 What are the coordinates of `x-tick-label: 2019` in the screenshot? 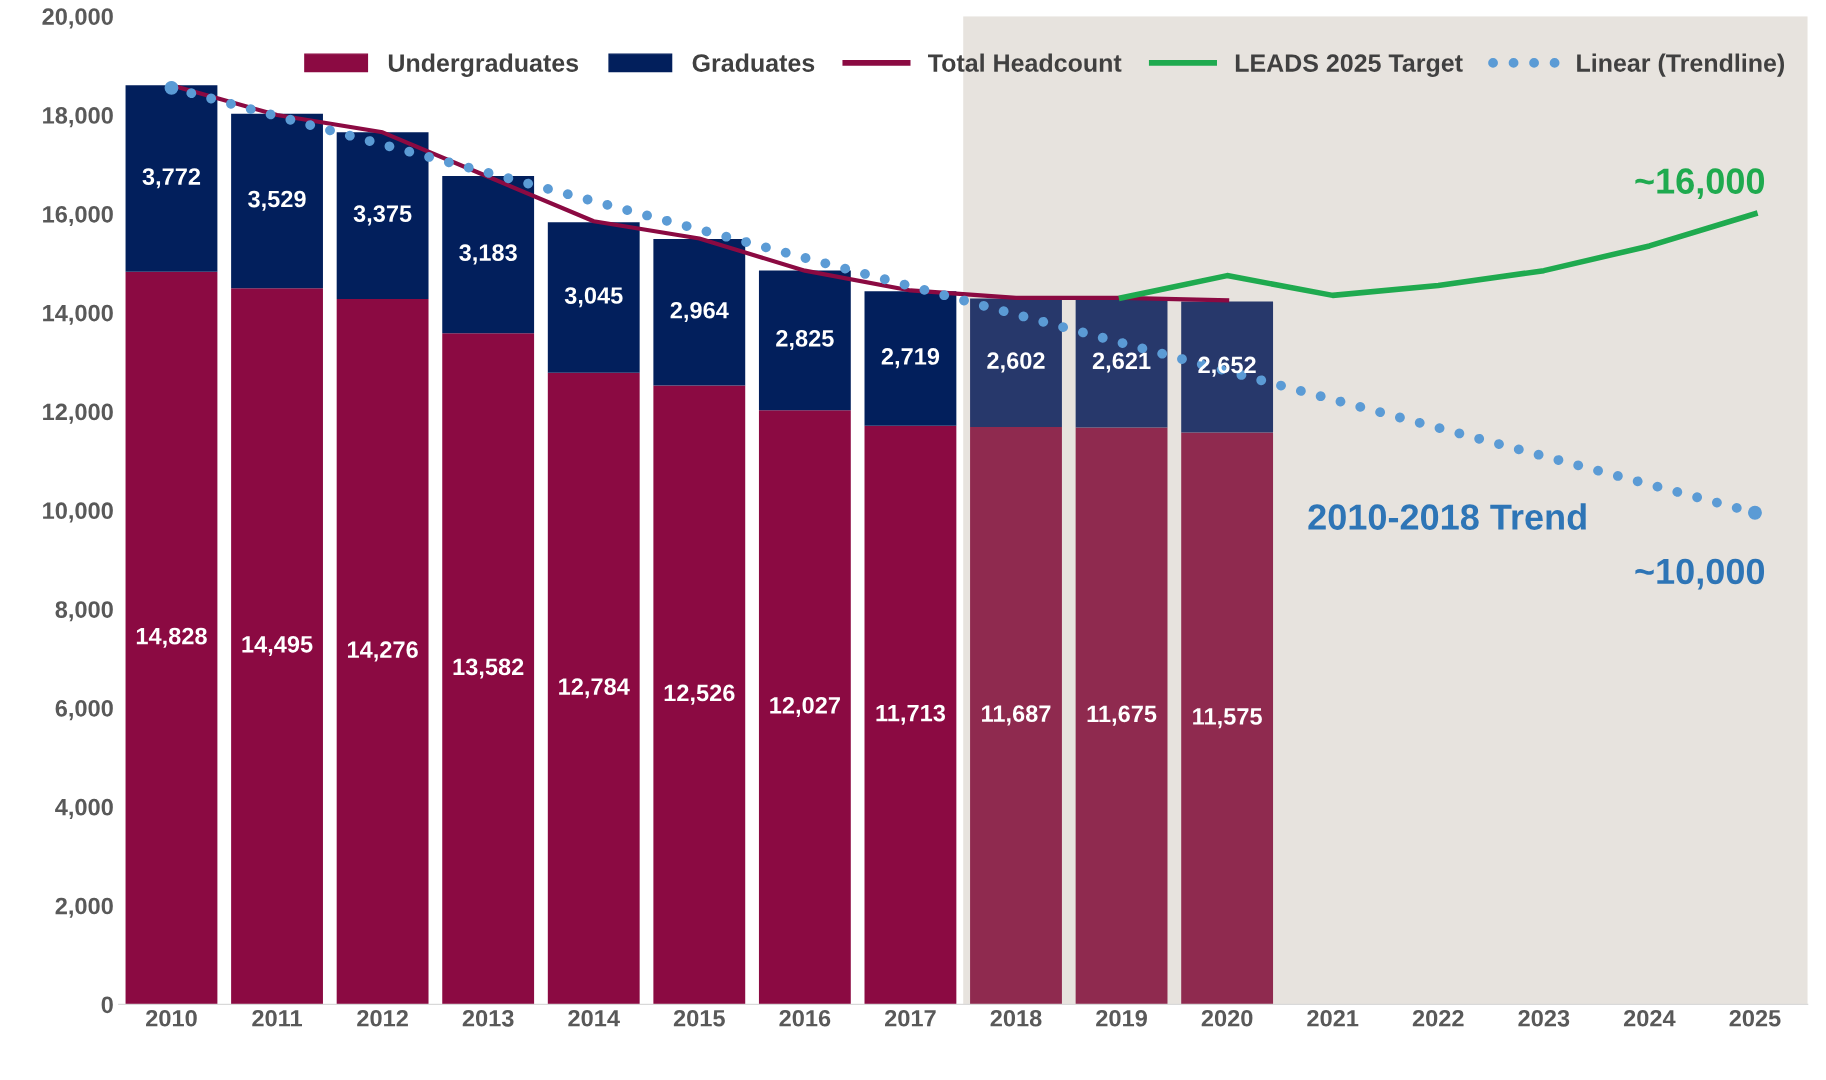 It's located at (1121, 1018).